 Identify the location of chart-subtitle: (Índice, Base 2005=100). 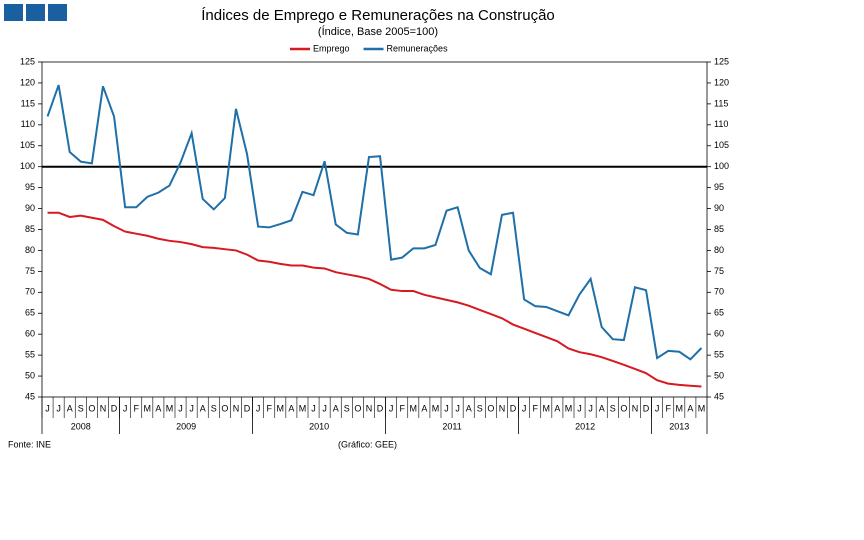
(378, 31).